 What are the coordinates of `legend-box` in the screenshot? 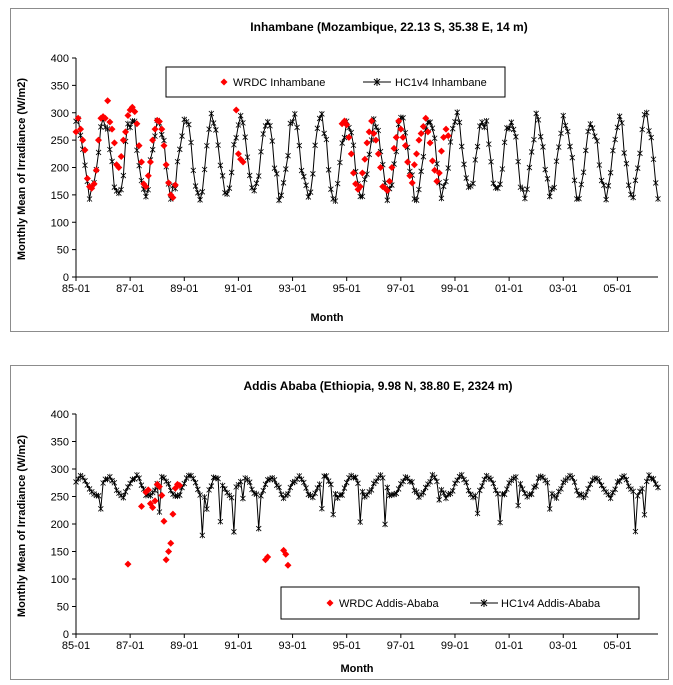 It's located at (460, 603).